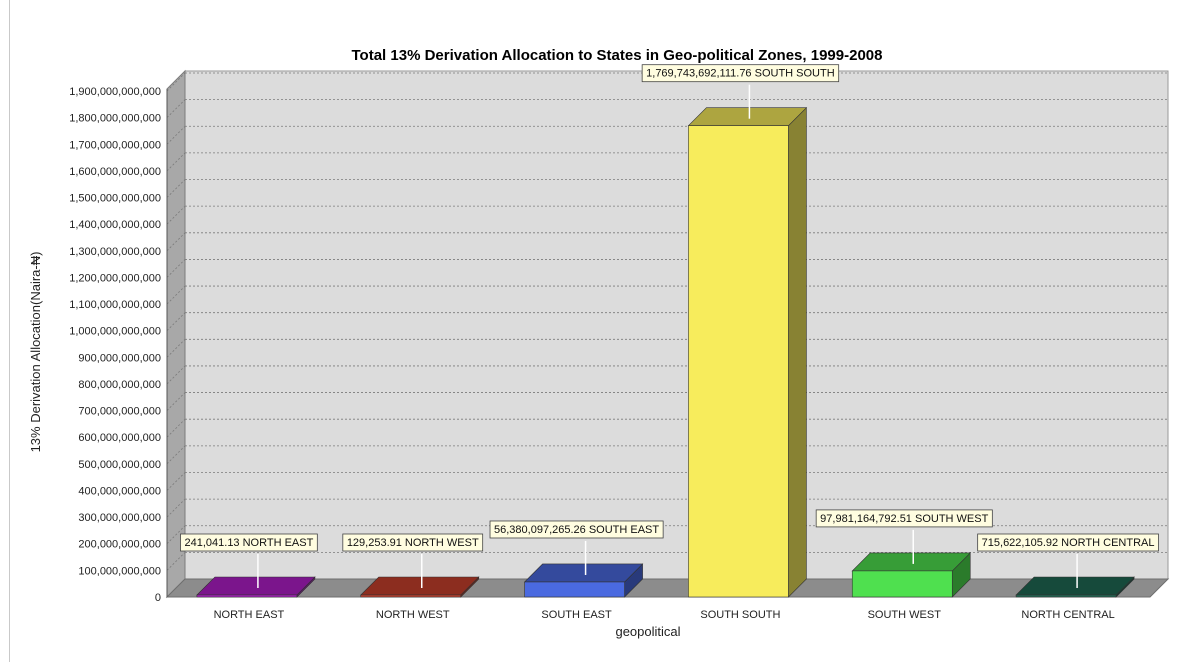 The height and width of the screenshot is (662, 1198). What do you see at coordinates (647, 631) in the screenshot?
I see `x-axis-title: geopolitical` at bounding box center [647, 631].